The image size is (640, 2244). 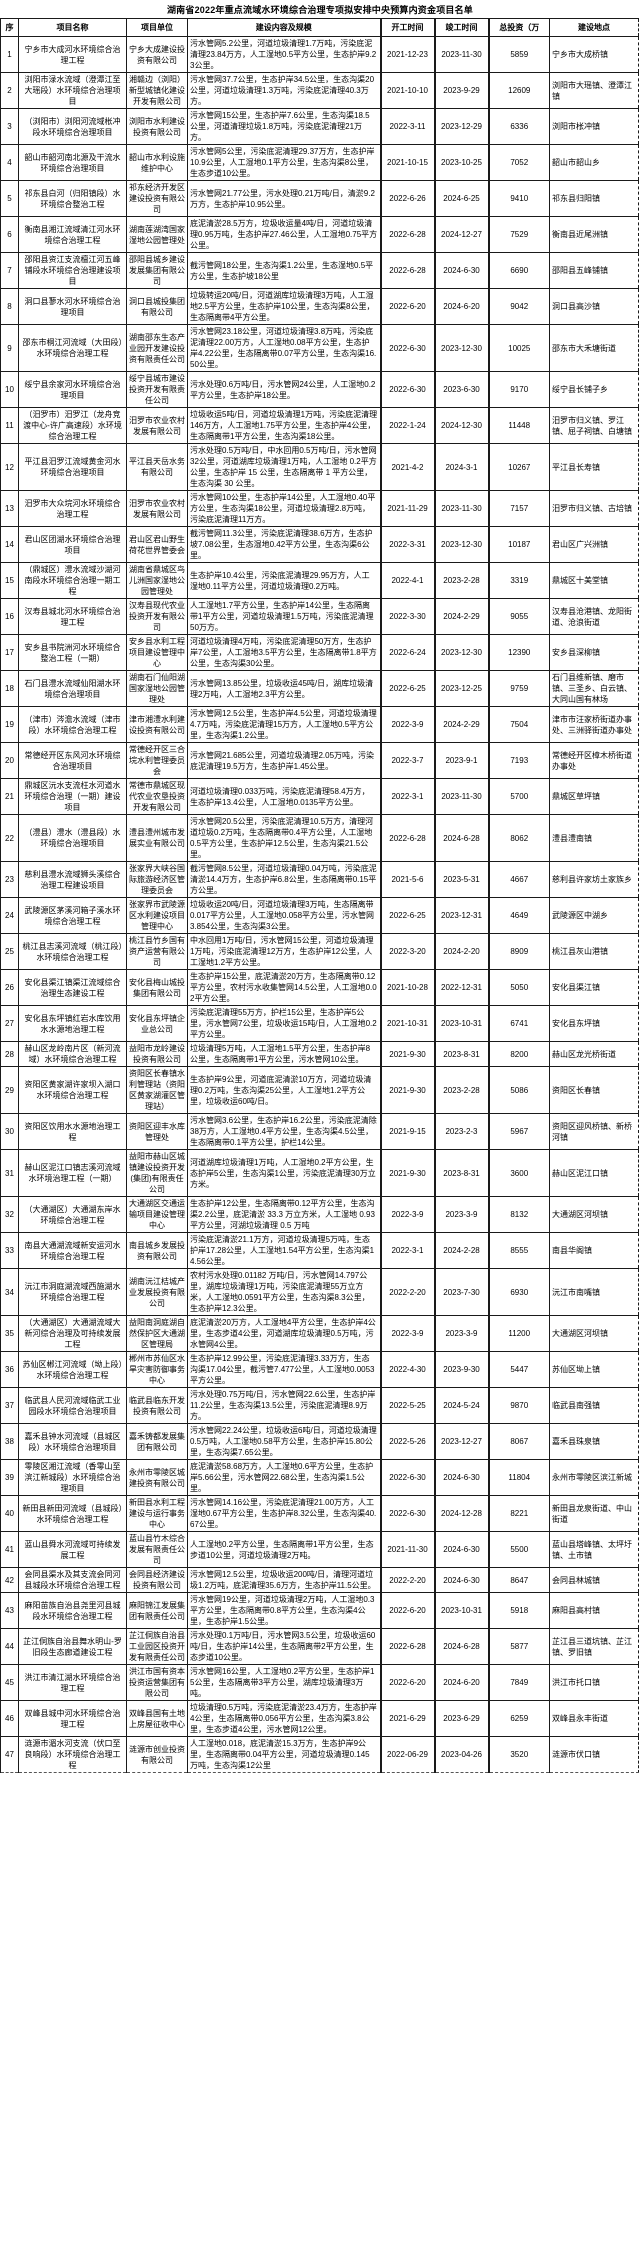 I want to click on cell-location: 大通湖区河坝镇, so click(x=594, y=1333).